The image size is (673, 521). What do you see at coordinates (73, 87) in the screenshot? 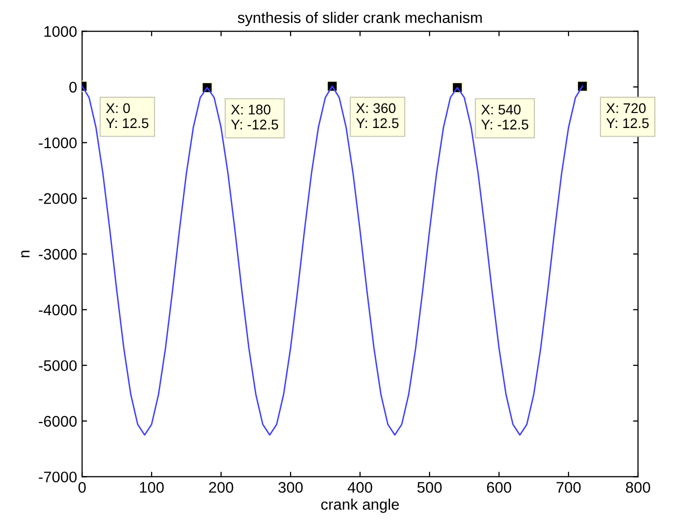
I see `y-tick-label: 0` at bounding box center [73, 87].